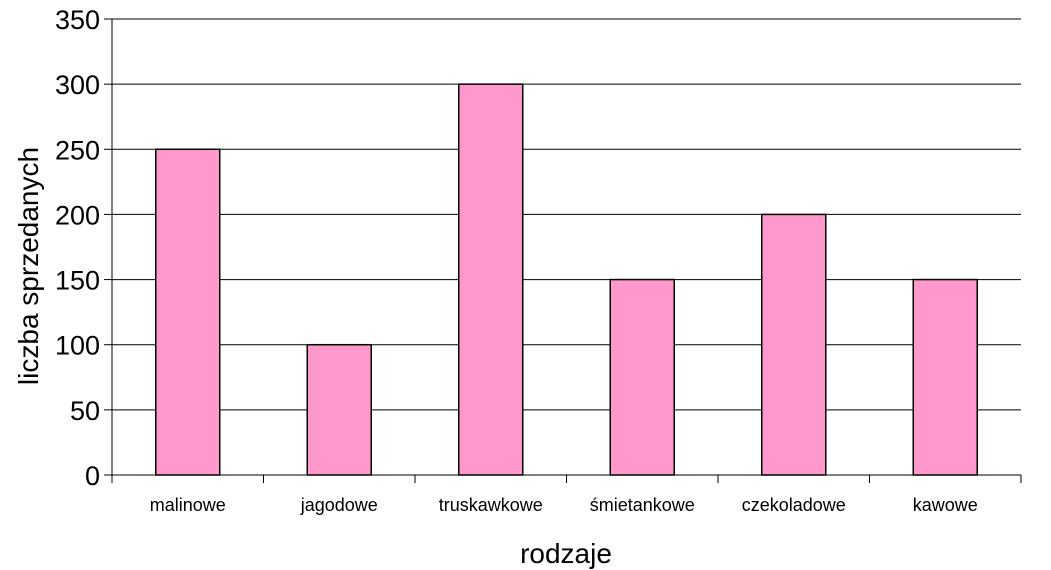 Image resolution: width=1051 pixels, height=570 pixels. Describe the element at coordinates (77, 248) in the screenshot. I see `y-tick-labels: 0 50 100 150 200 250 300 350` at that location.